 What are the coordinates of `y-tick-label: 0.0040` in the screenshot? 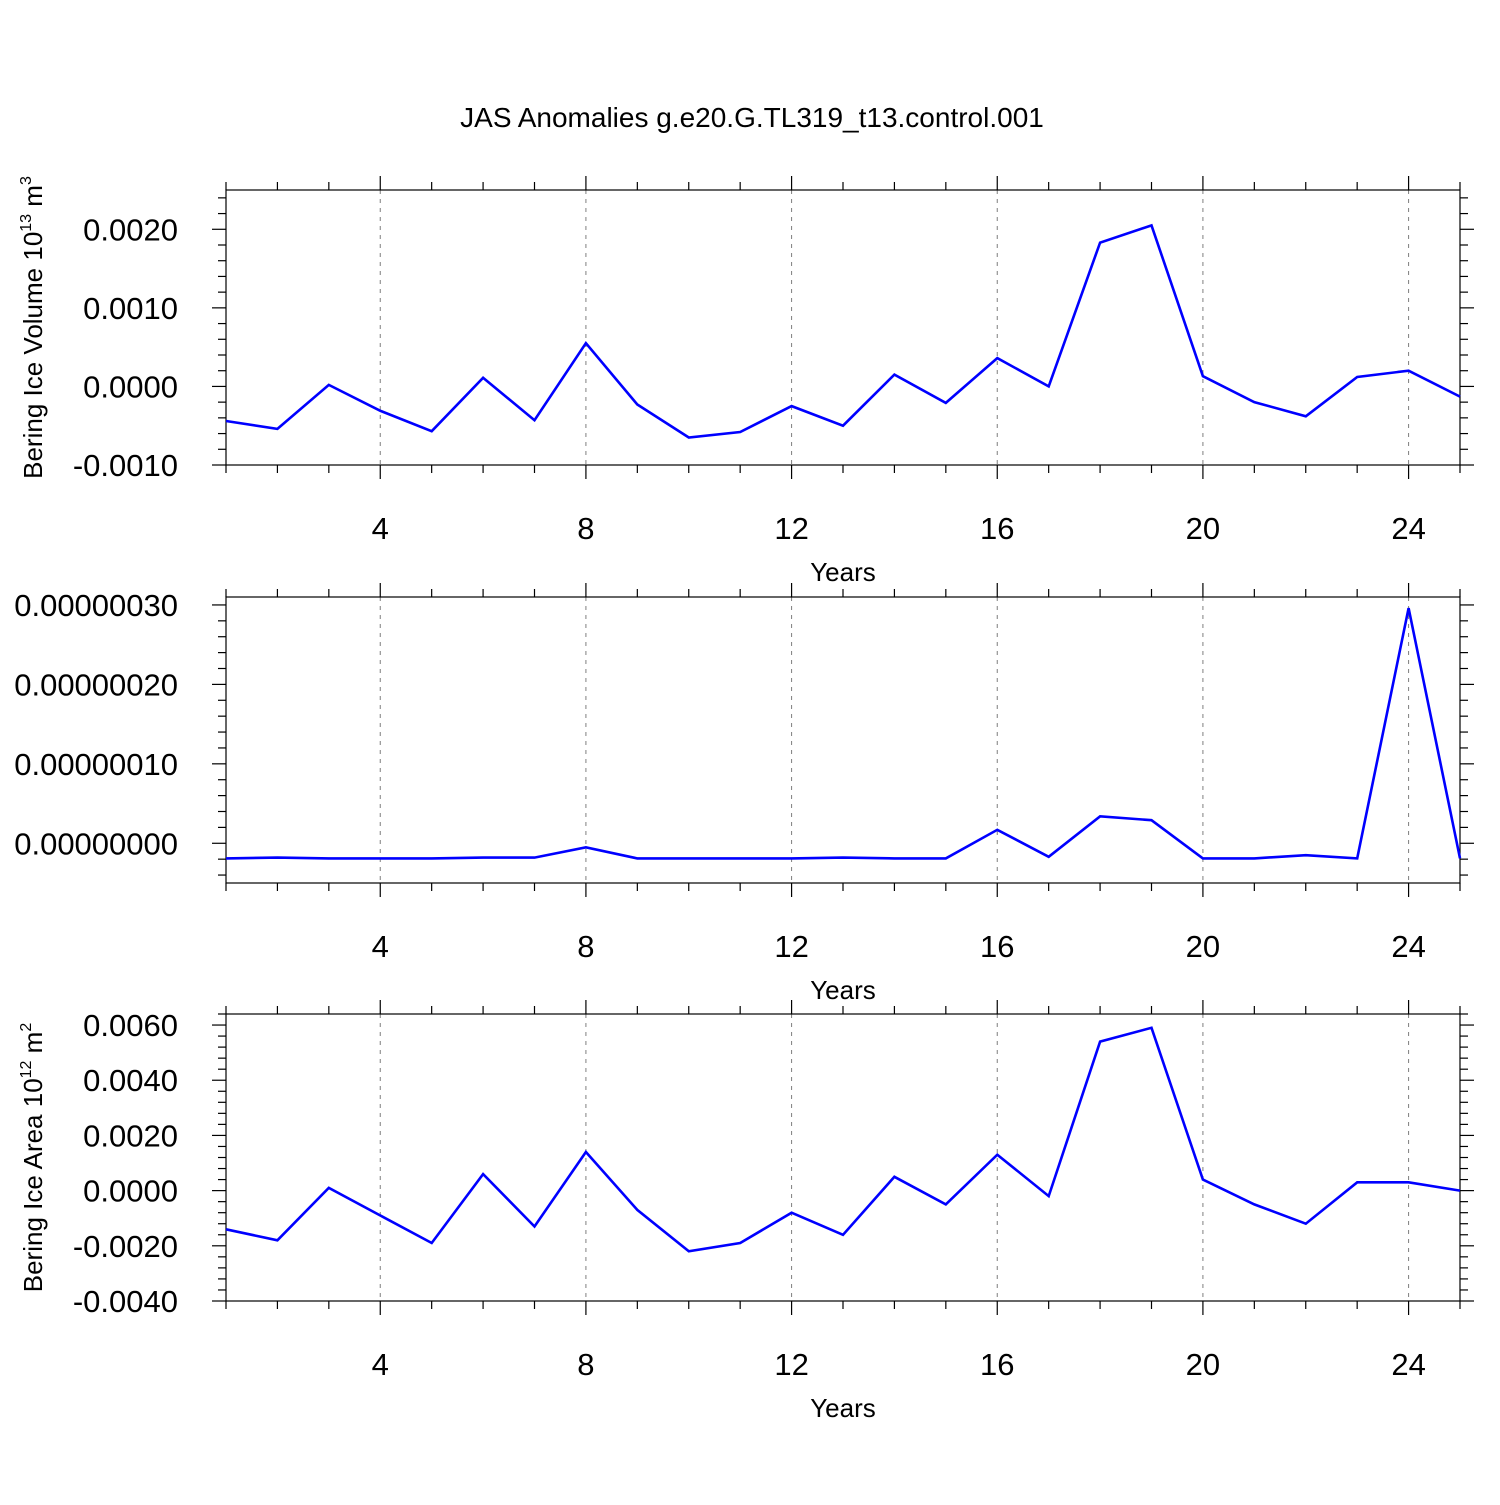 It's located at (130, 1080).